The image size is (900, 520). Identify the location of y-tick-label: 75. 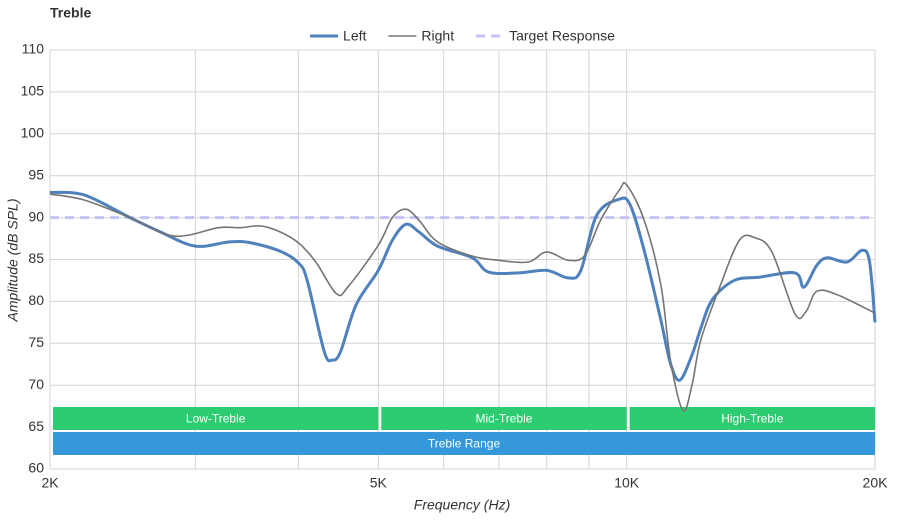
(36, 342).